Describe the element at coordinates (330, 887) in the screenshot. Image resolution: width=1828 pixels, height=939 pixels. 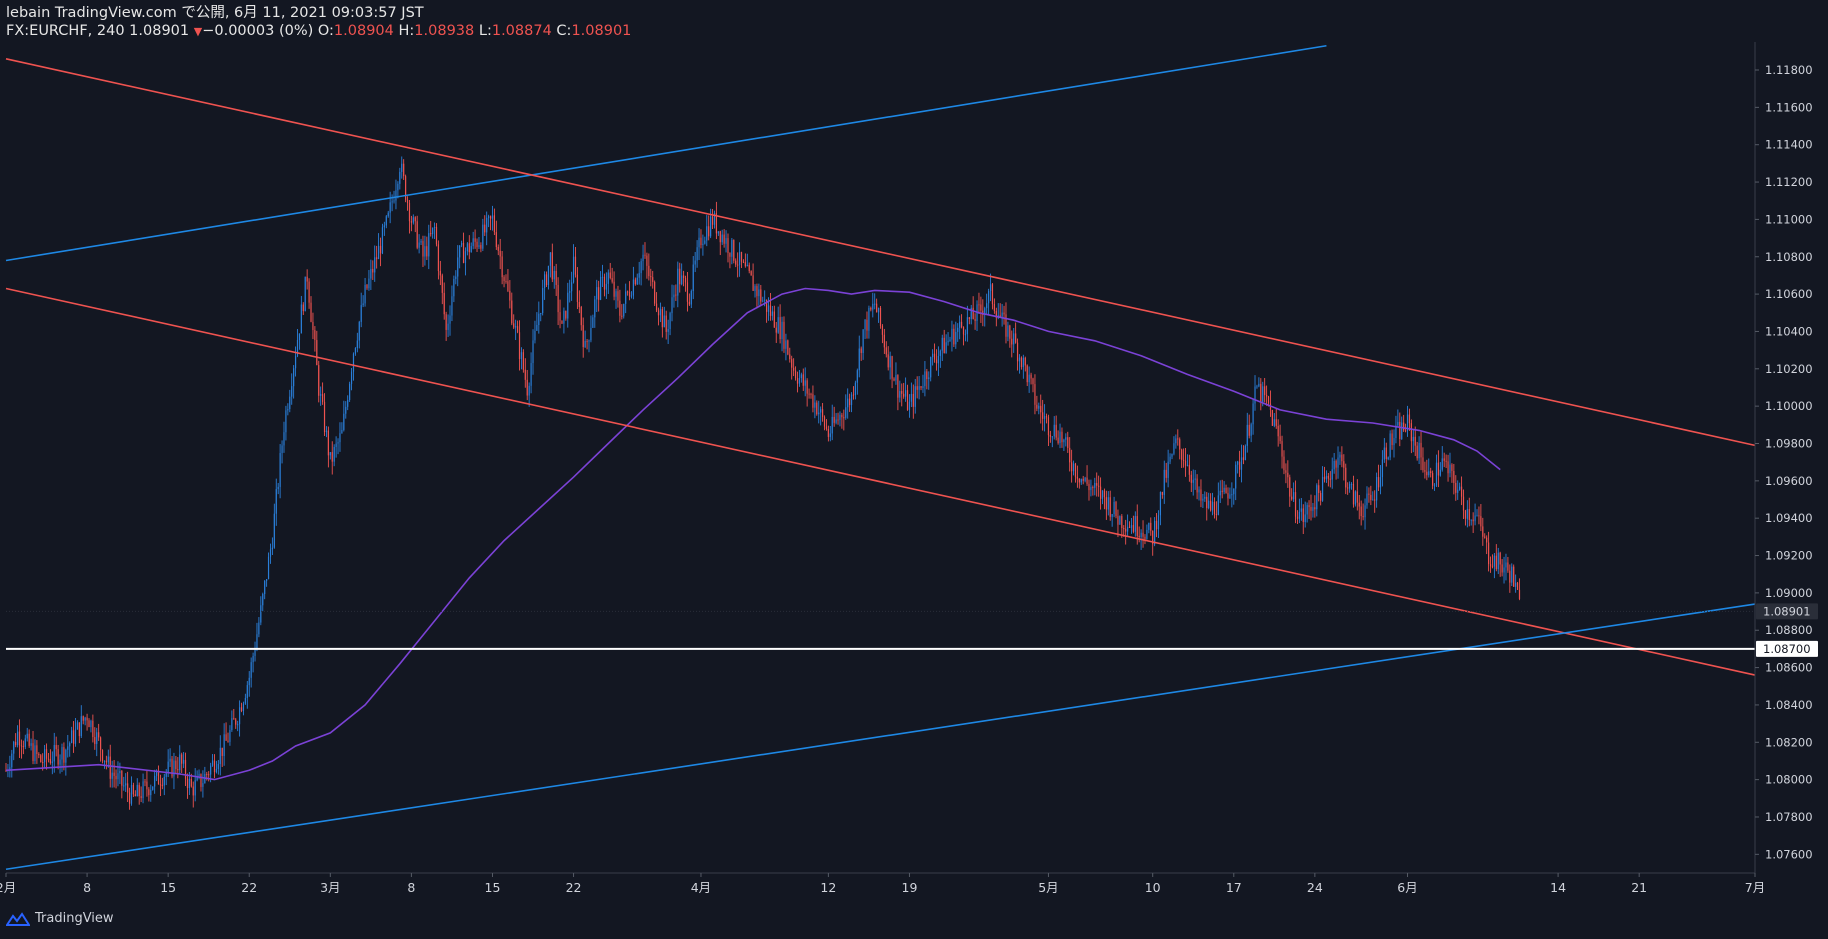
I see `x-tick-label: 3月` at that location.